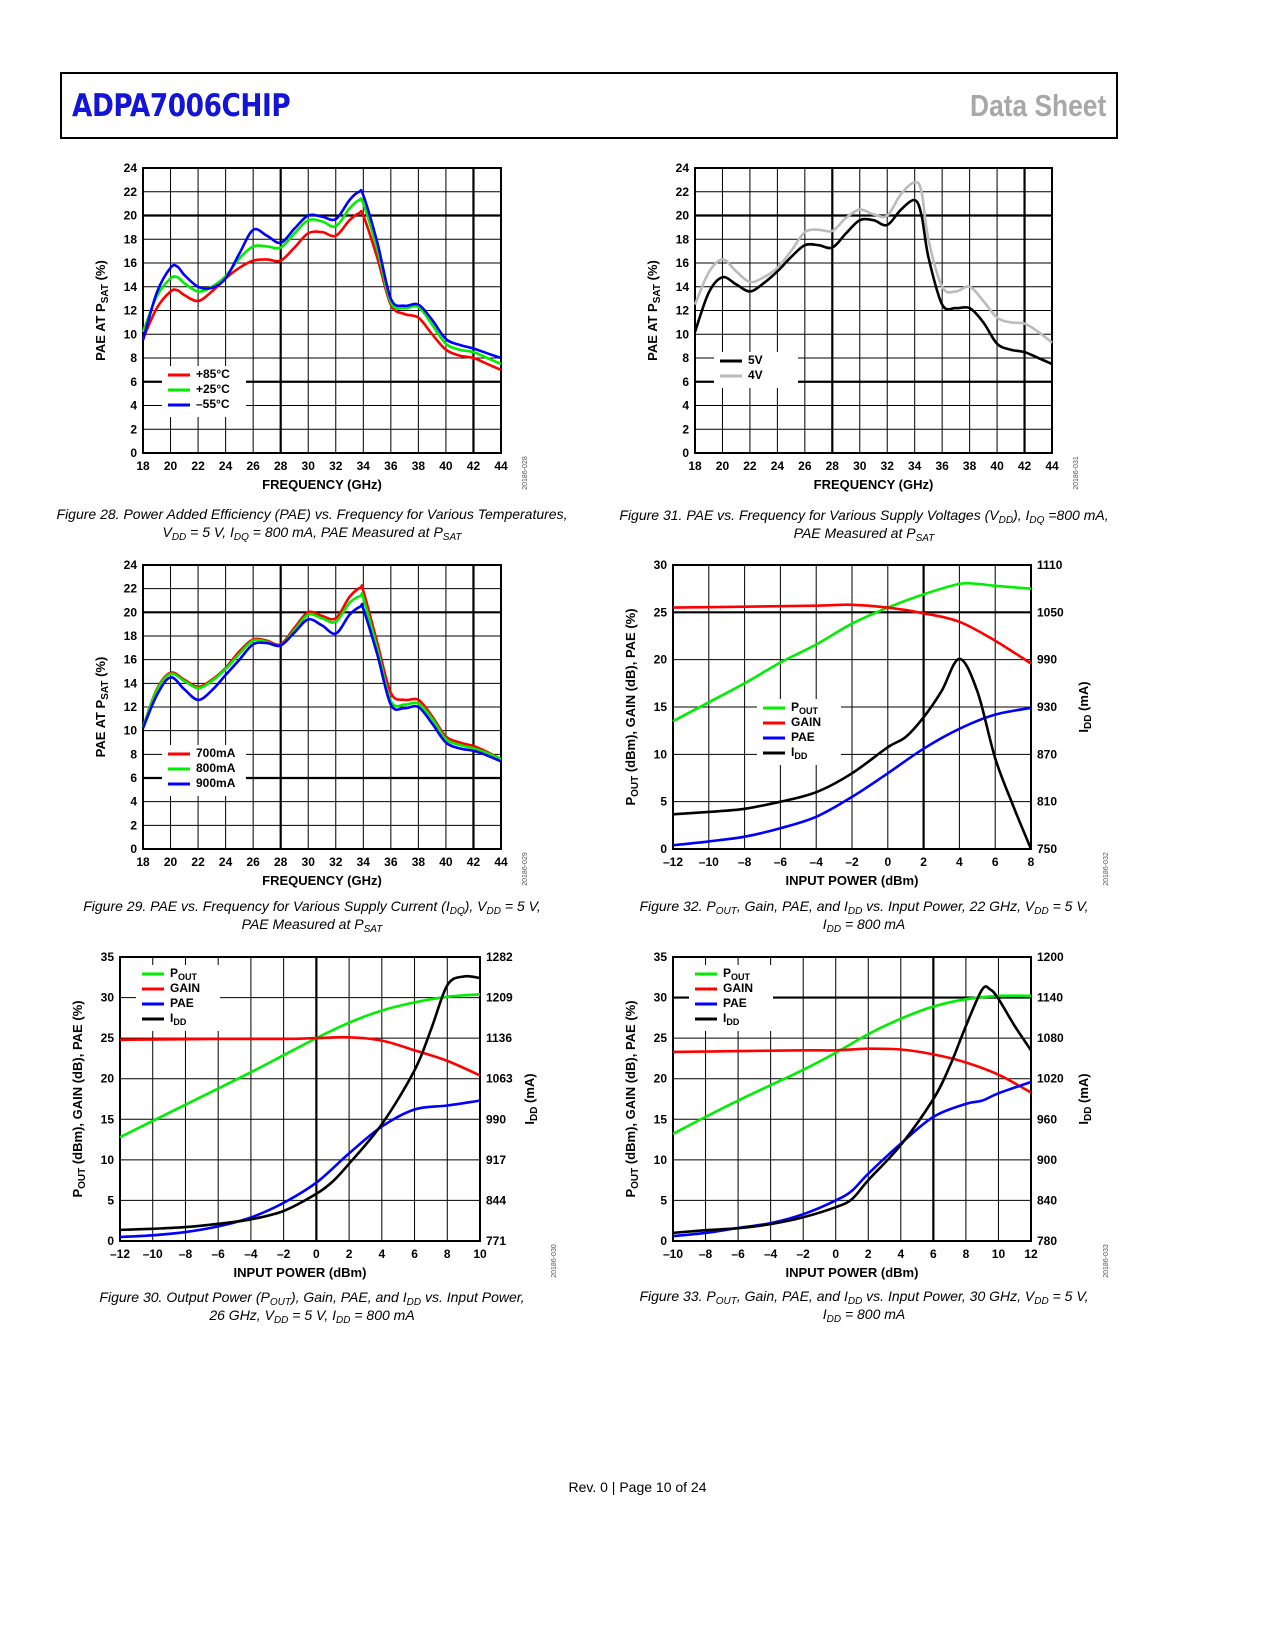  What do you see at coordinates (133, 778) in the screenshot?
I see `y-tick-label: 6` at bounding box center [133, 778].